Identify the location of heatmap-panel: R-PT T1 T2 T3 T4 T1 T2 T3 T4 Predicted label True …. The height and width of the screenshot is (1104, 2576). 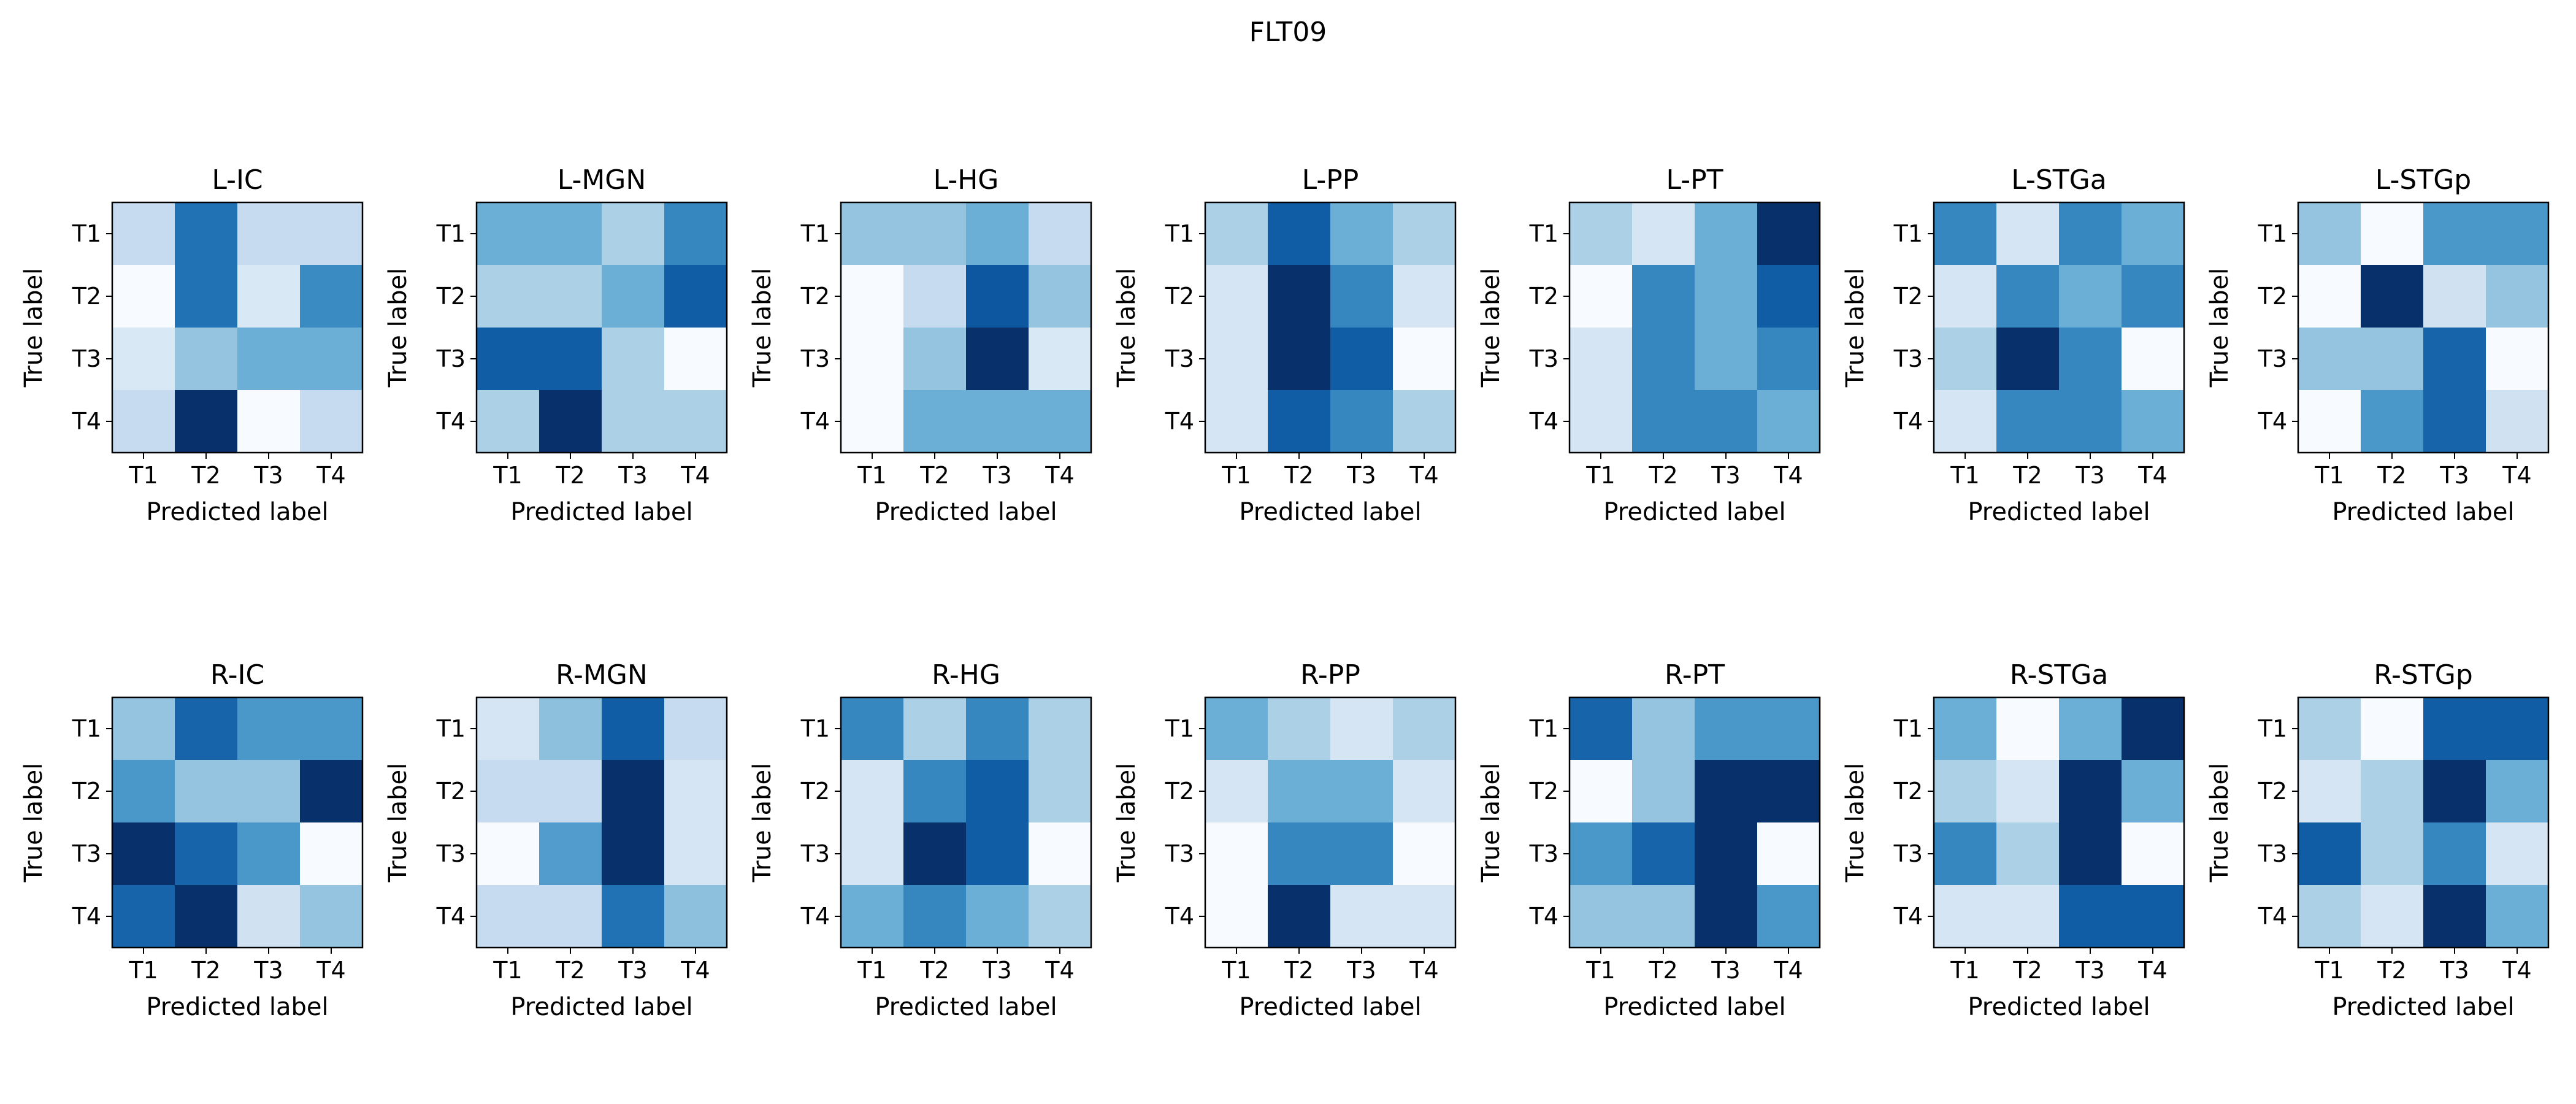
(1649, 840).